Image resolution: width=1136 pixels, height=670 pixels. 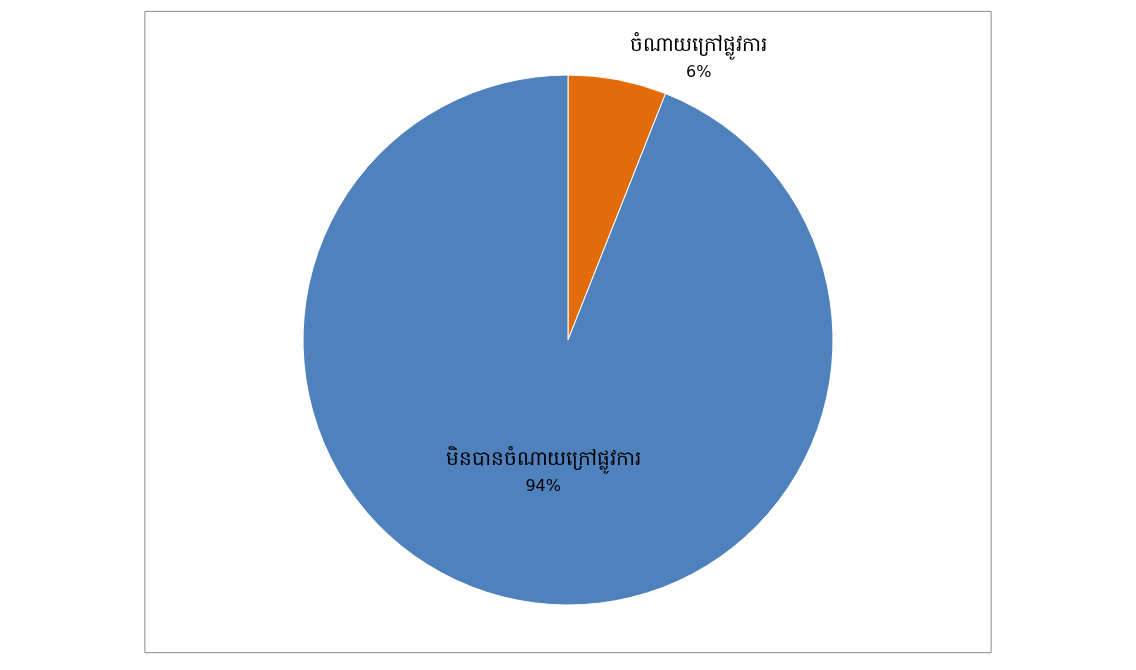 I want to click on data-label: 6%, so click(x=698, y=71).